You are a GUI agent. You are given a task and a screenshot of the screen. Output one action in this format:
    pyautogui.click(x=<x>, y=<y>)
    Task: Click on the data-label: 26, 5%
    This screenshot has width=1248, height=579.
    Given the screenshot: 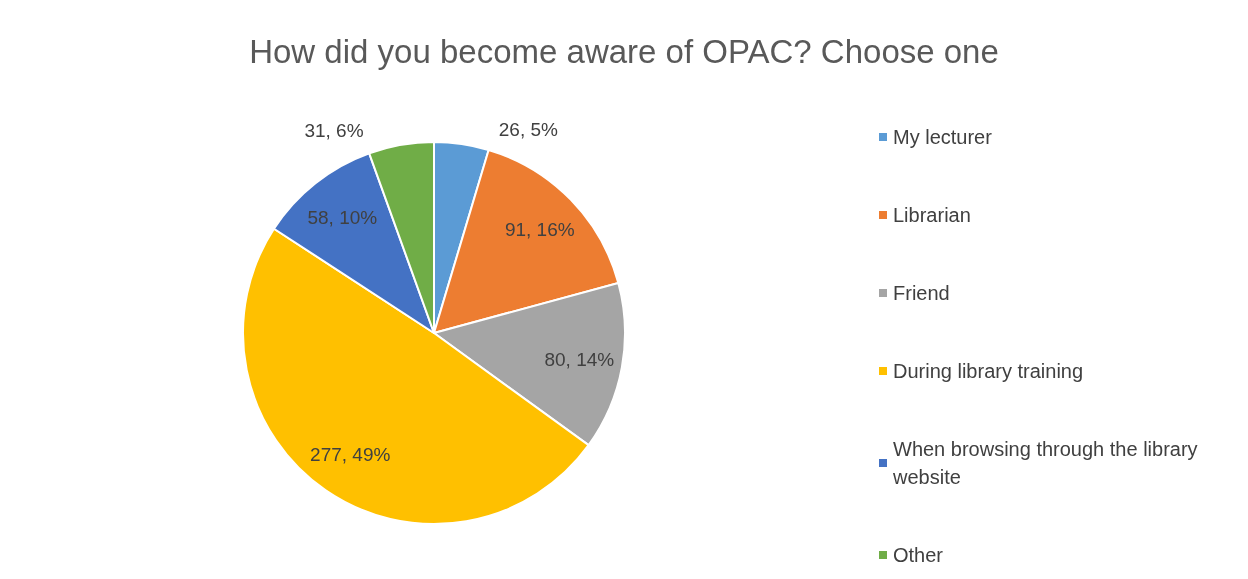 What is the action you would take?
    pyautogui.click(x=528, y=129)
    